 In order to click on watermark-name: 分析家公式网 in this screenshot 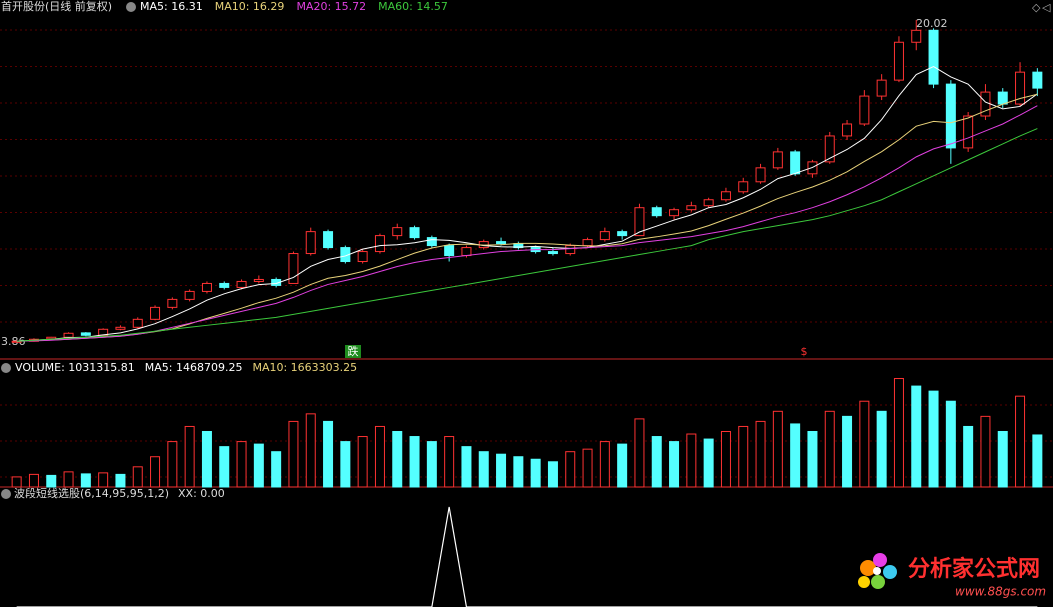, I will do `click(974, 569)`.